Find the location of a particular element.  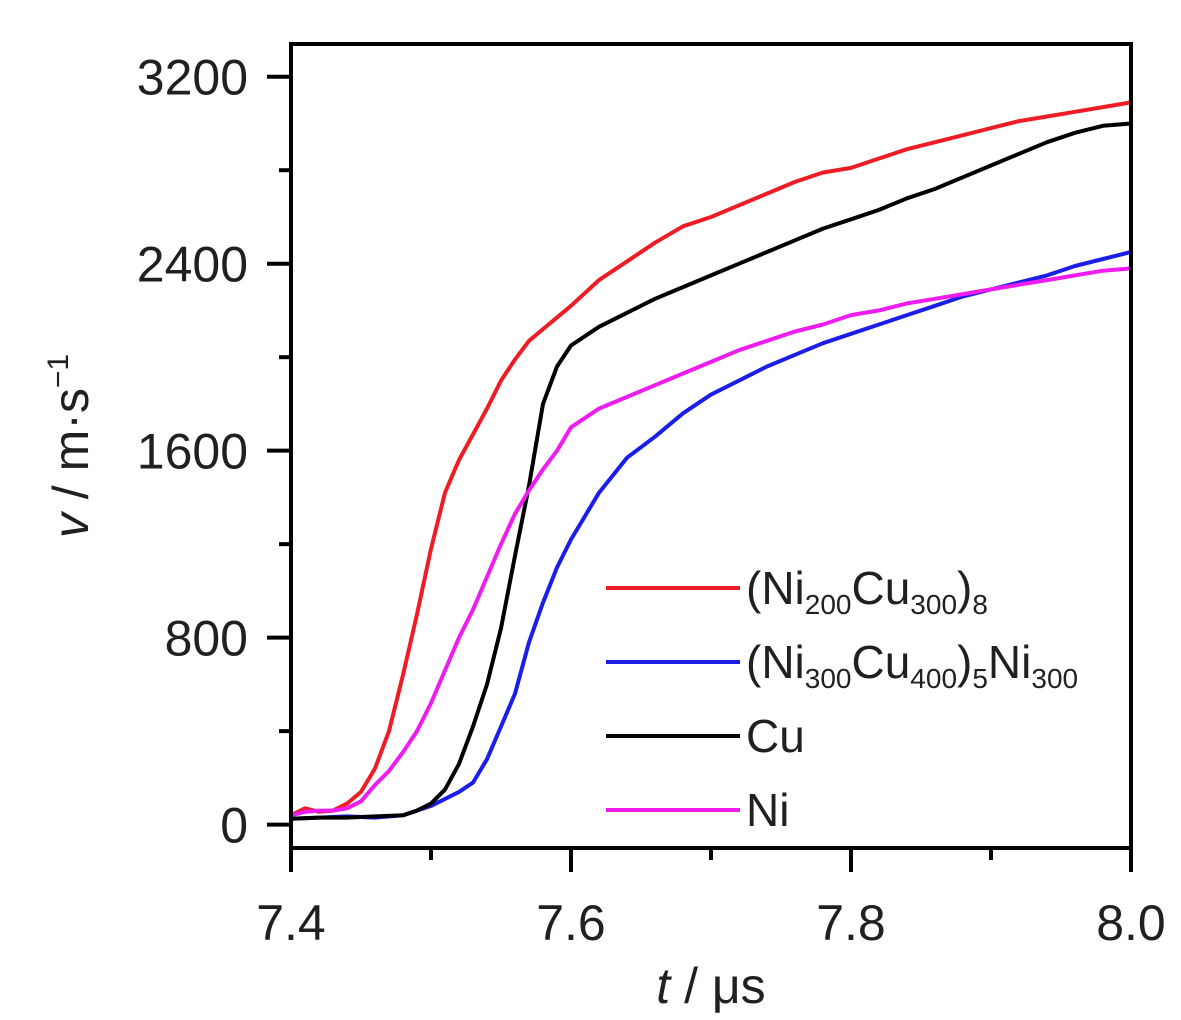

y-tick-label: 1600 is located at coordinates (192, 452).